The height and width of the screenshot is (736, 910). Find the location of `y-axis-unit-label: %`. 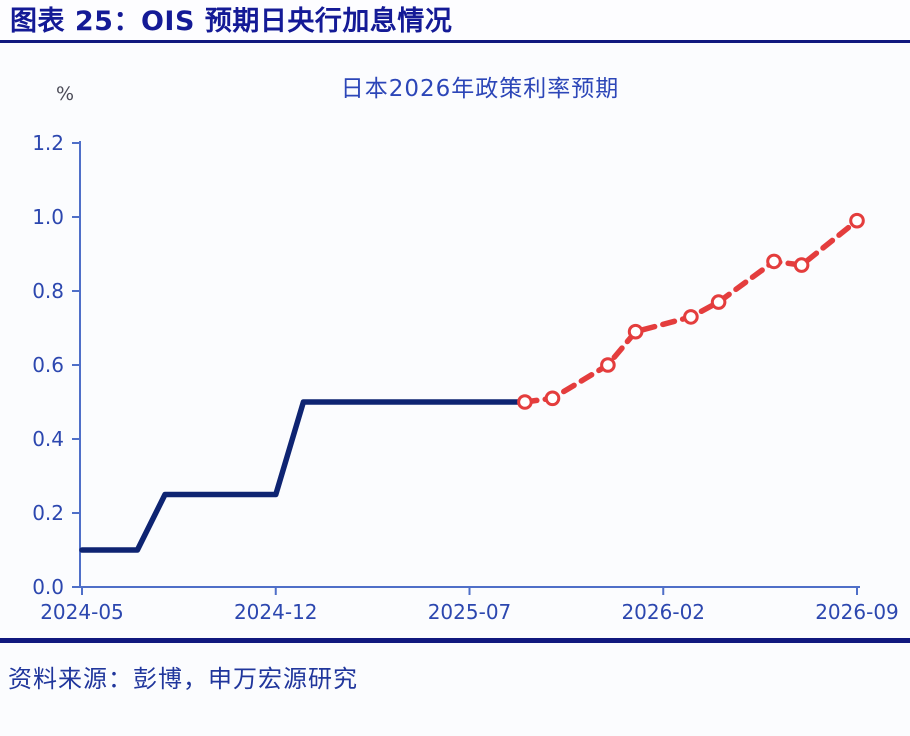

y-axis-unit-label: % is located at coordinates (65, 94).